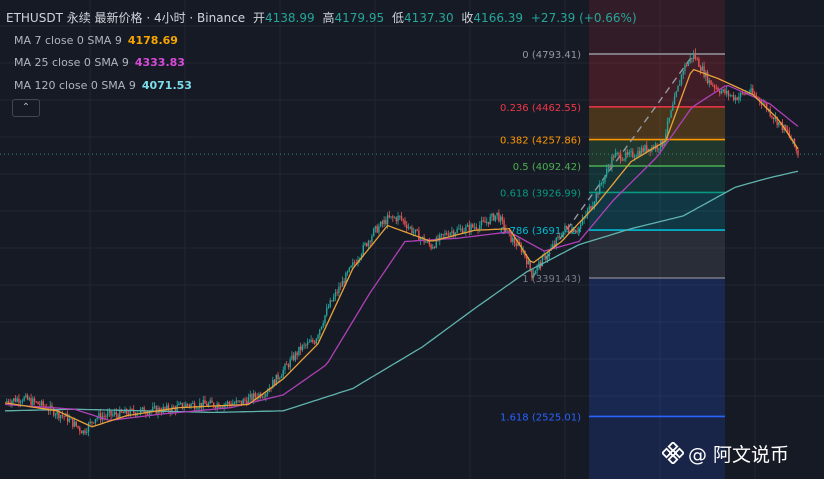  I want to click on ma7-legend: MA 7 close 0 SMA 9 4178.69, so click(96, 40).